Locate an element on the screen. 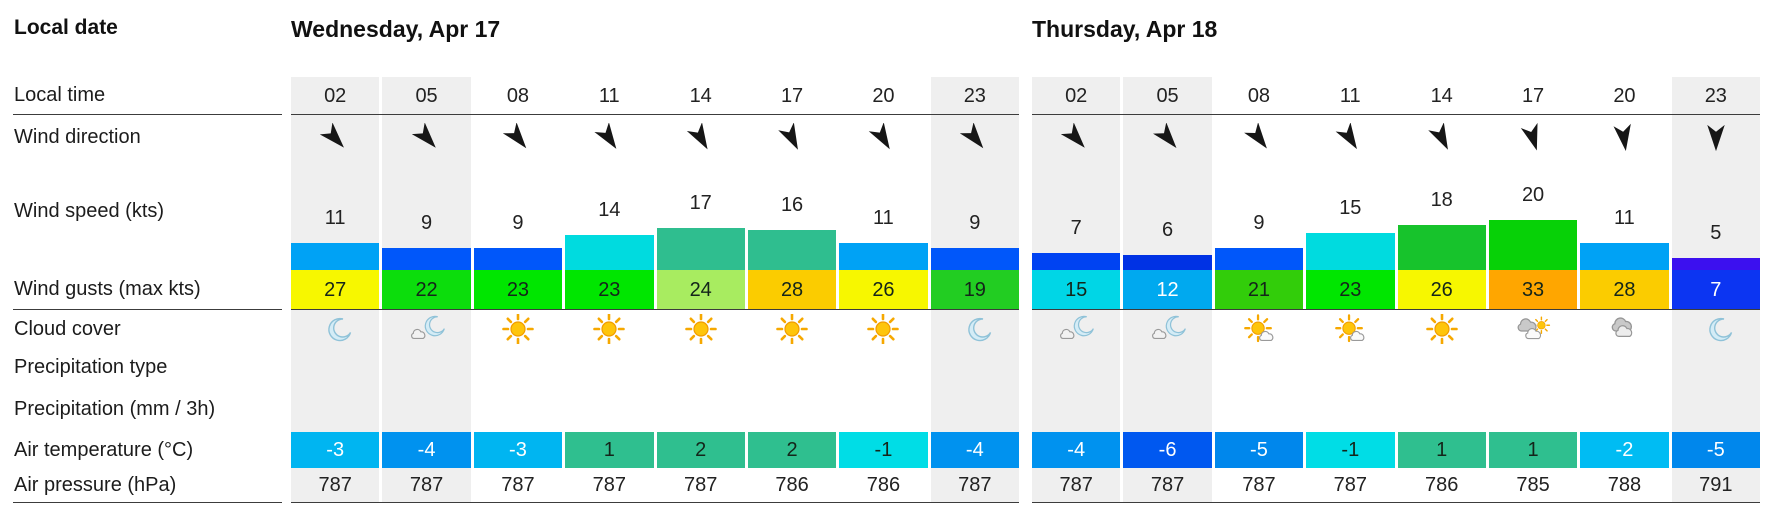 This screenshot has height=521, width=1776. sun-small-cloud-icon is located at coordinates (1350, 329).